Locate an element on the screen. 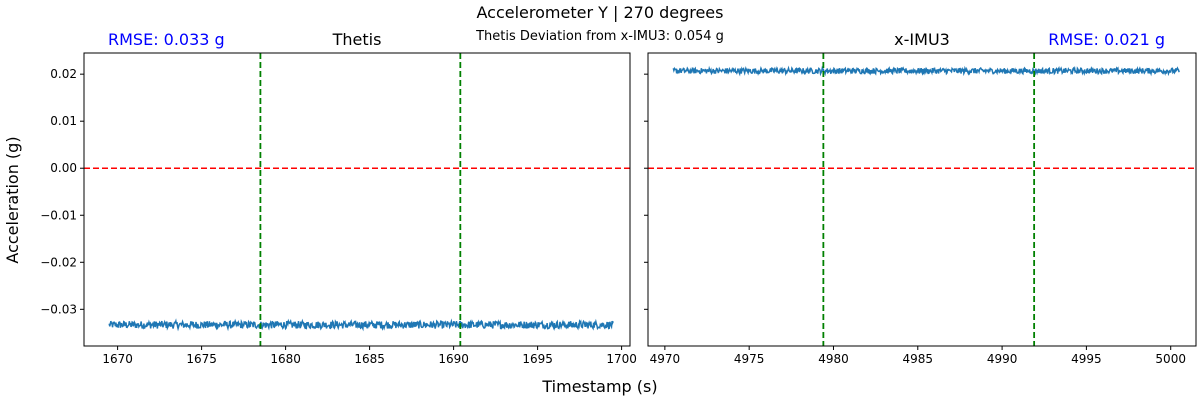 The height and width of the screenshot is (400, 1200). x-tick-label: 1680 is located at coordinates (285, 359).